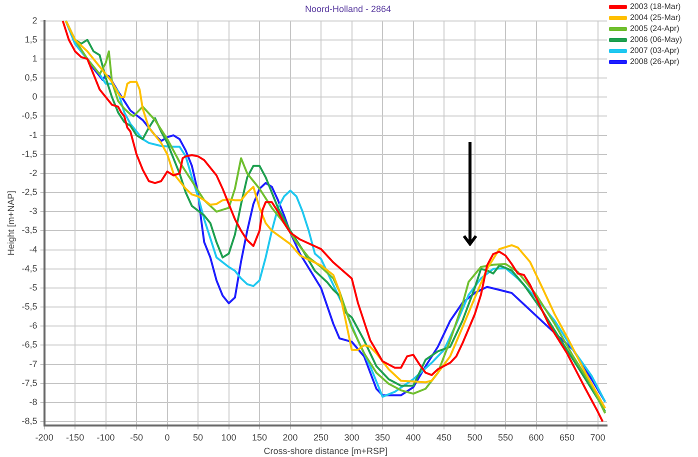 Image resolution: width=698 pixels, height=457 pixels. What do you see at coordinates (33, 363) in the screenshot?
I see `y-tick-label: -7` at bounding box center [33, 363].